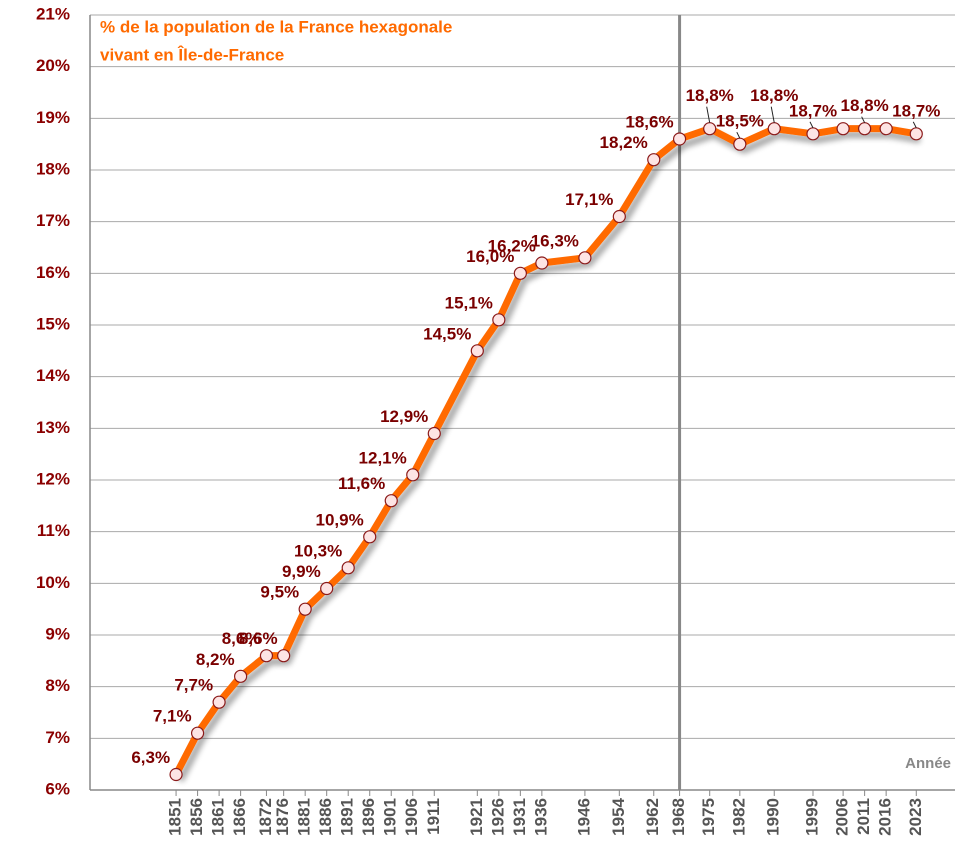 This screenshot has height=867, width=956. What do you see at coordinates (57, 633) in the screenshot?
I see `y-tick-label: 9%` at bounding box center [57, 633].